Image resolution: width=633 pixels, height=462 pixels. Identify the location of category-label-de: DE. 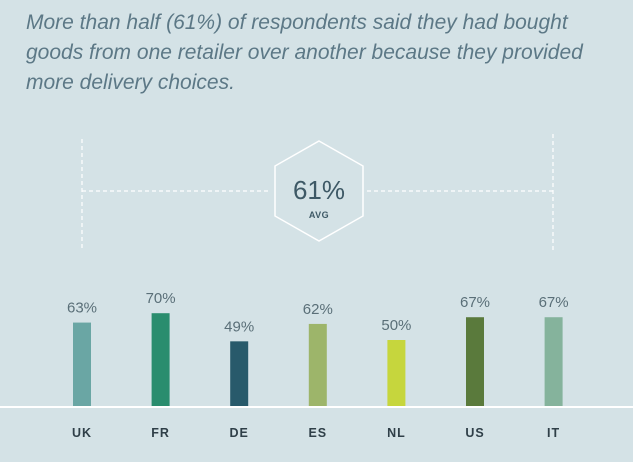
(239, 433).